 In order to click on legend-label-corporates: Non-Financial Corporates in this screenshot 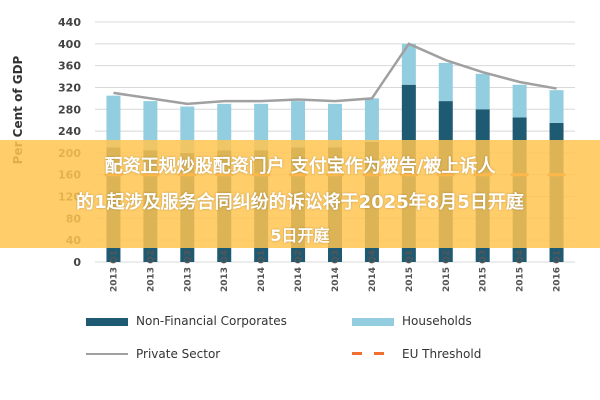, I will do `click(211, 321)`.